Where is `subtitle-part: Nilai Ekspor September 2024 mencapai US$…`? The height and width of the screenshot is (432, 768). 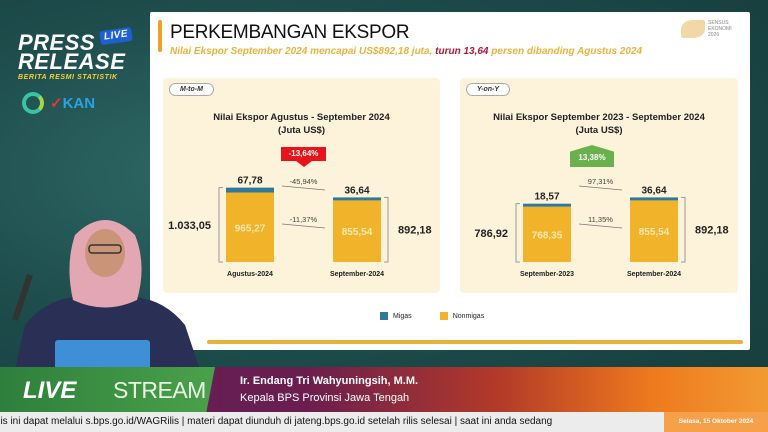
subtitle-part: Nilai Ekspor September 2024 mencapai US$… is located at coordinates (303, 51).